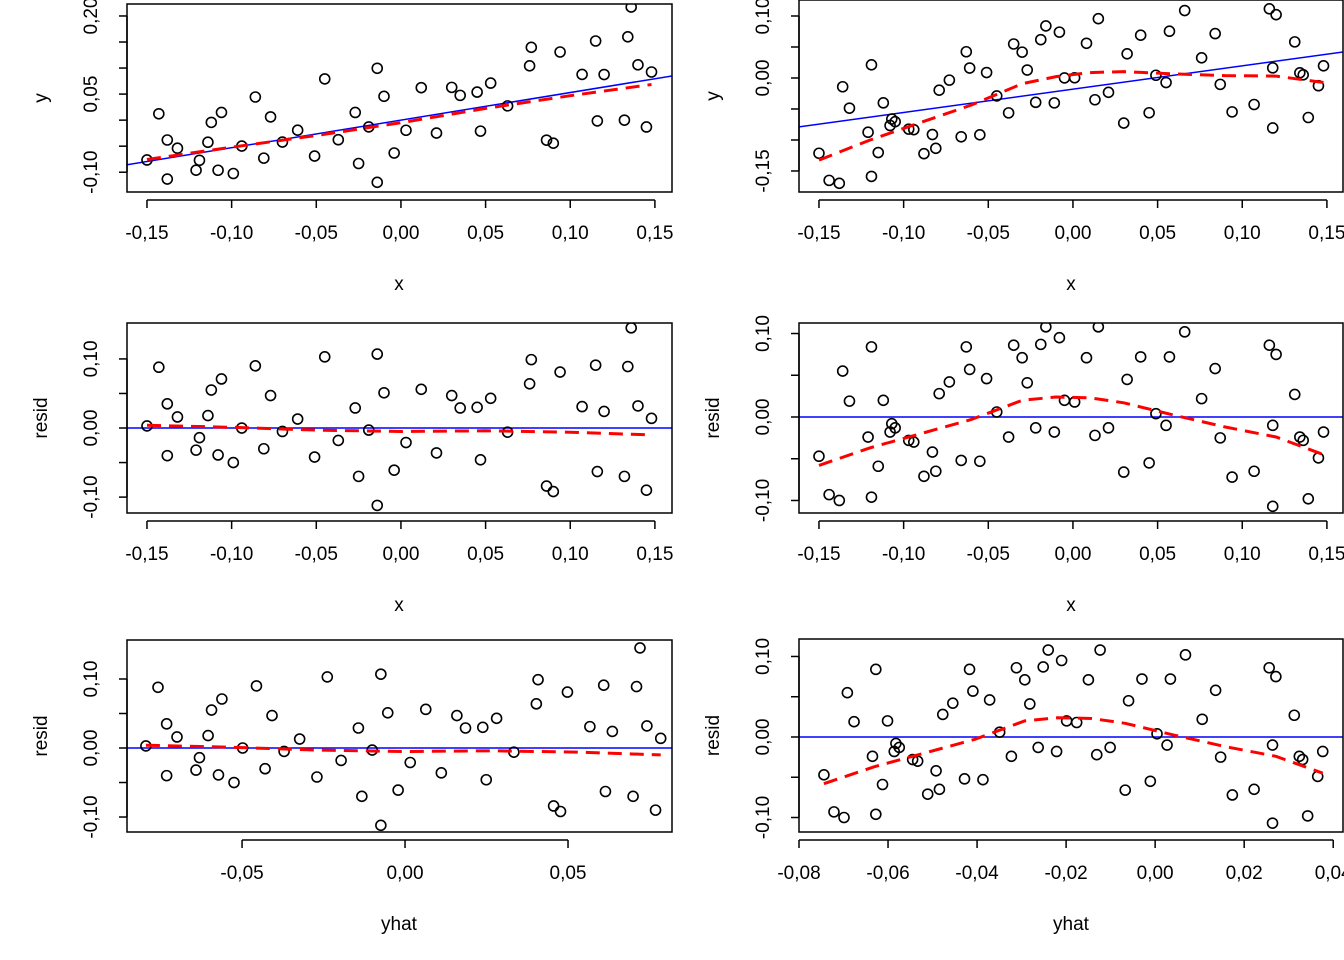  What do you see at coordinates (1072, 554) in the screenshot?
I see `x-tick-label: 0,00` at bounding box center [1072, 554].